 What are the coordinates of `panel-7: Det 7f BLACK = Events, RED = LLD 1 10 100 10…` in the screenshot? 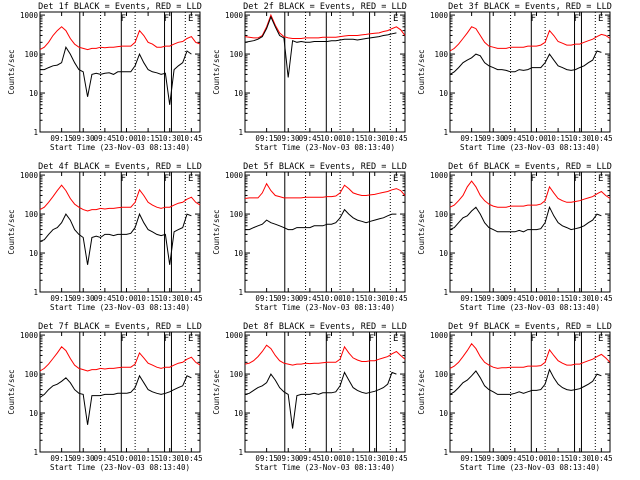 It's located at (105, 397).